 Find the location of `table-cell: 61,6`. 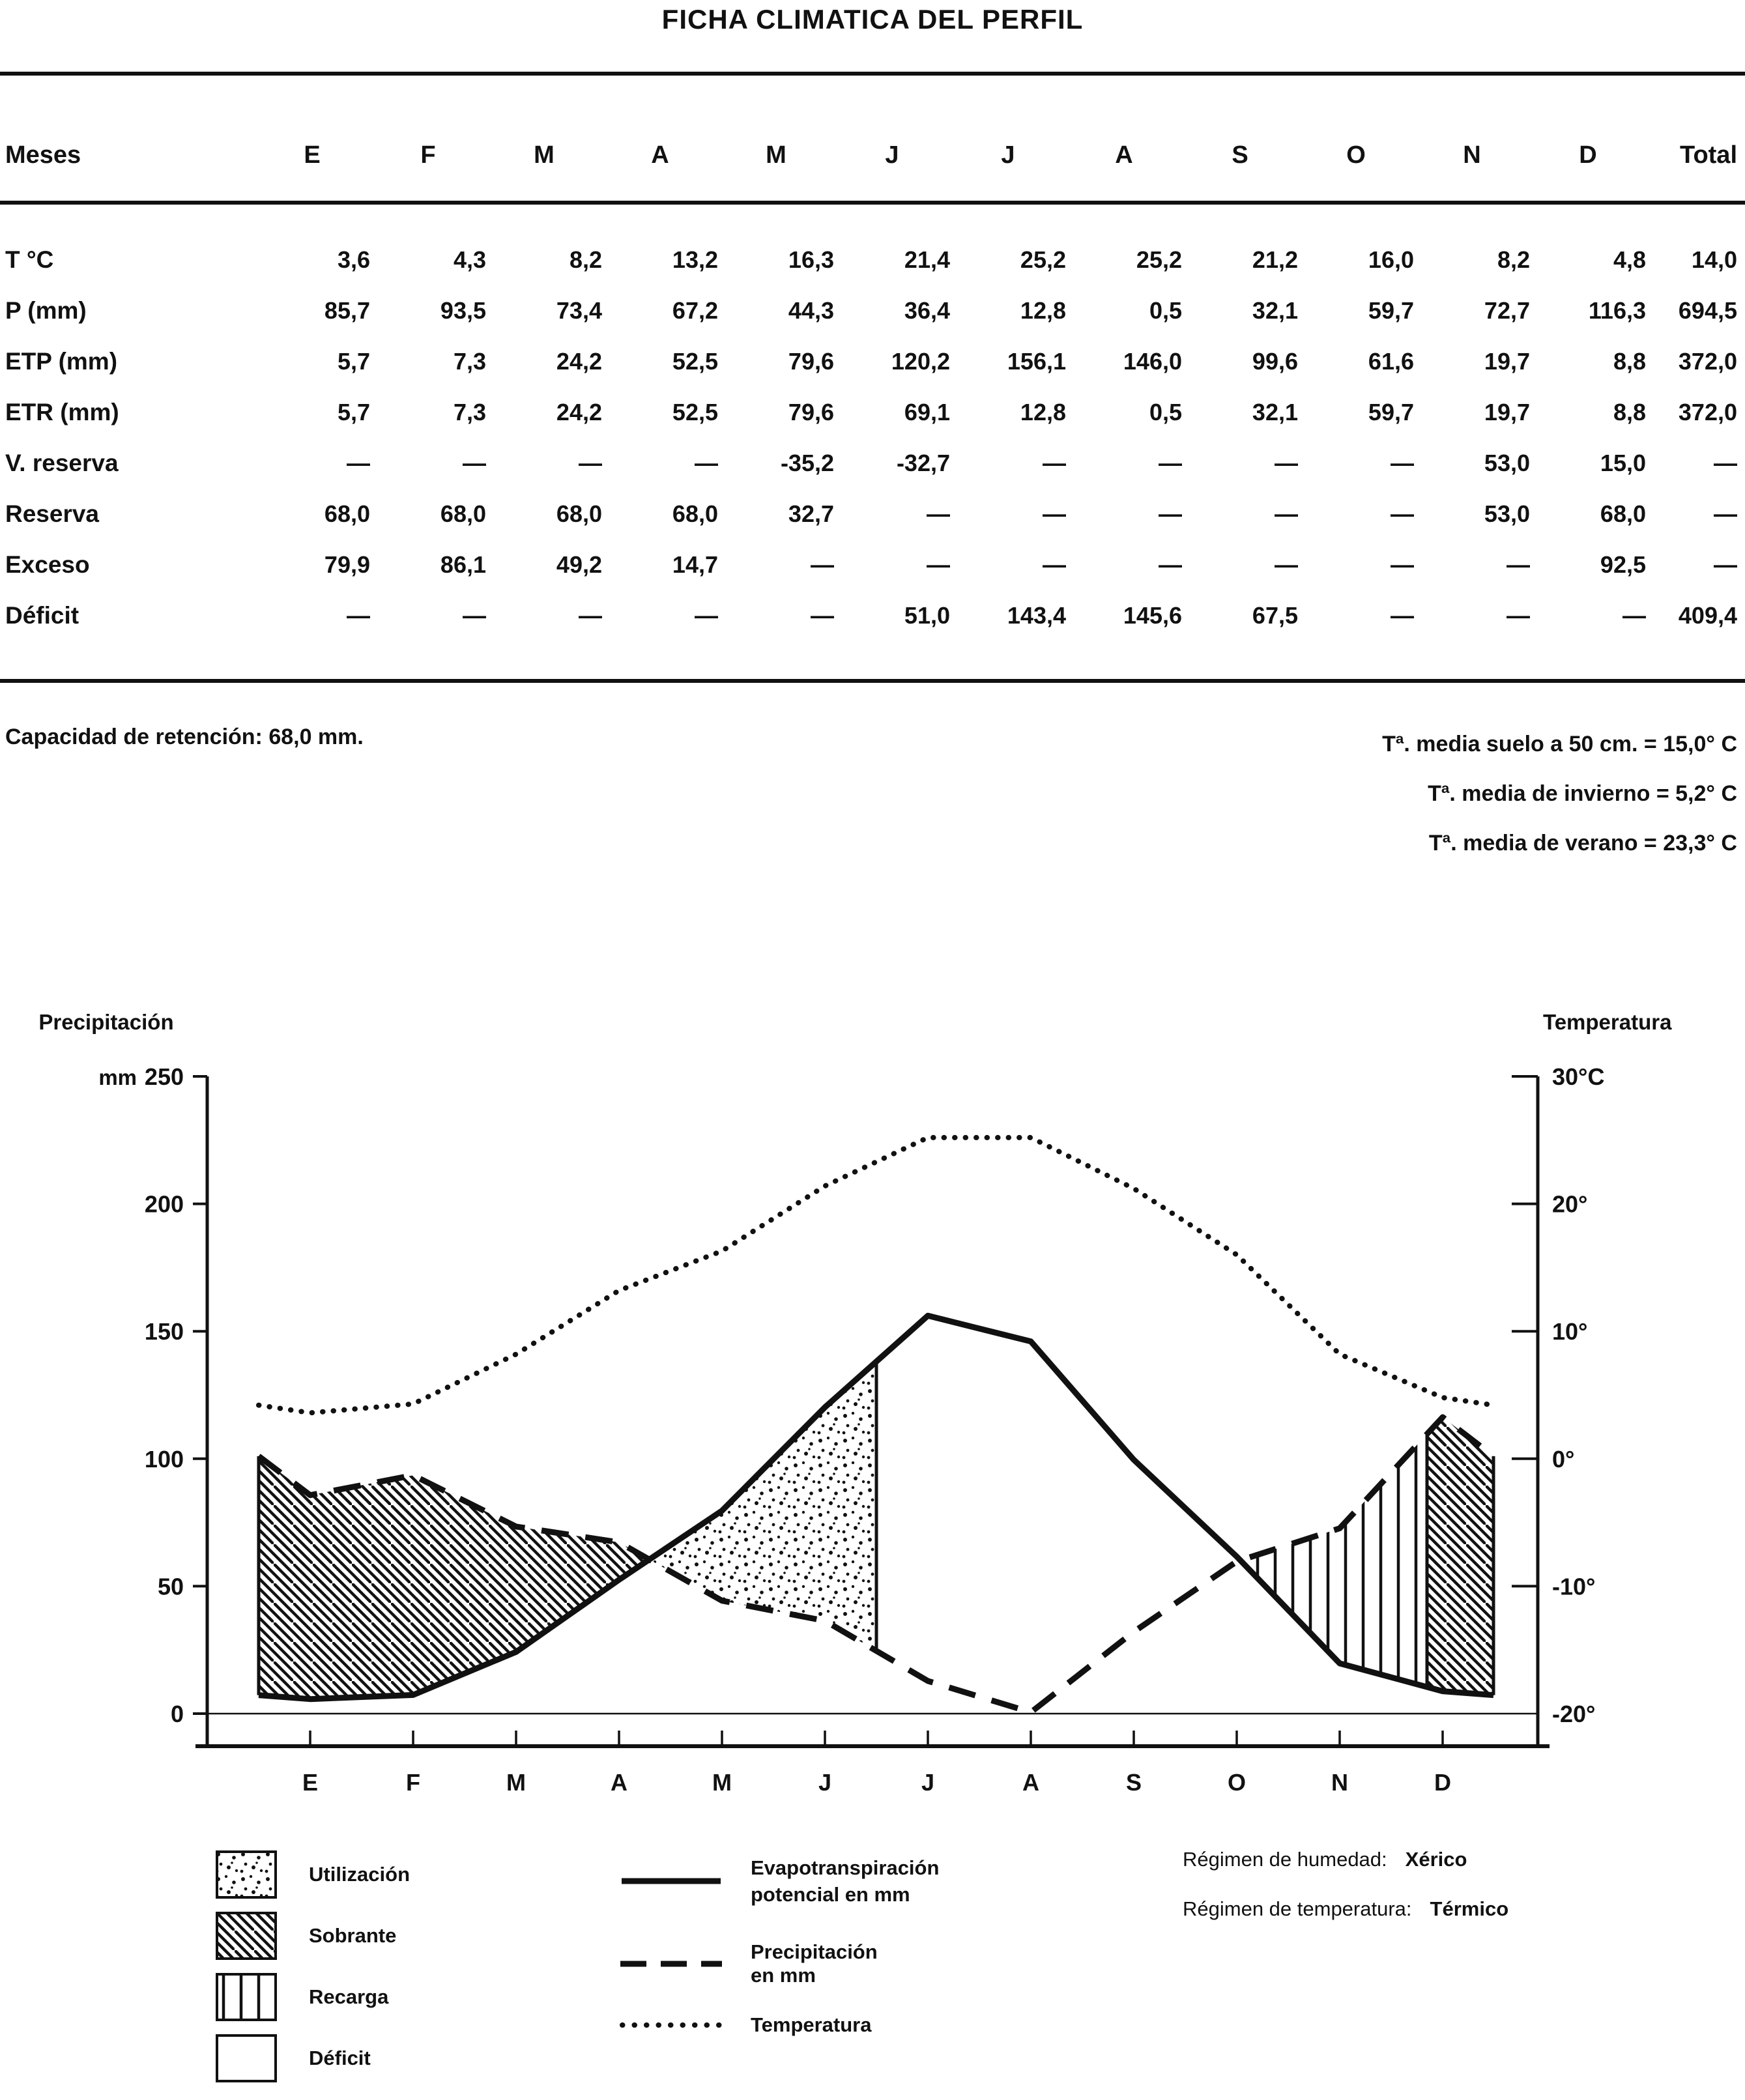

table-cell: 61,6 is located at coordinates (1391, 361).